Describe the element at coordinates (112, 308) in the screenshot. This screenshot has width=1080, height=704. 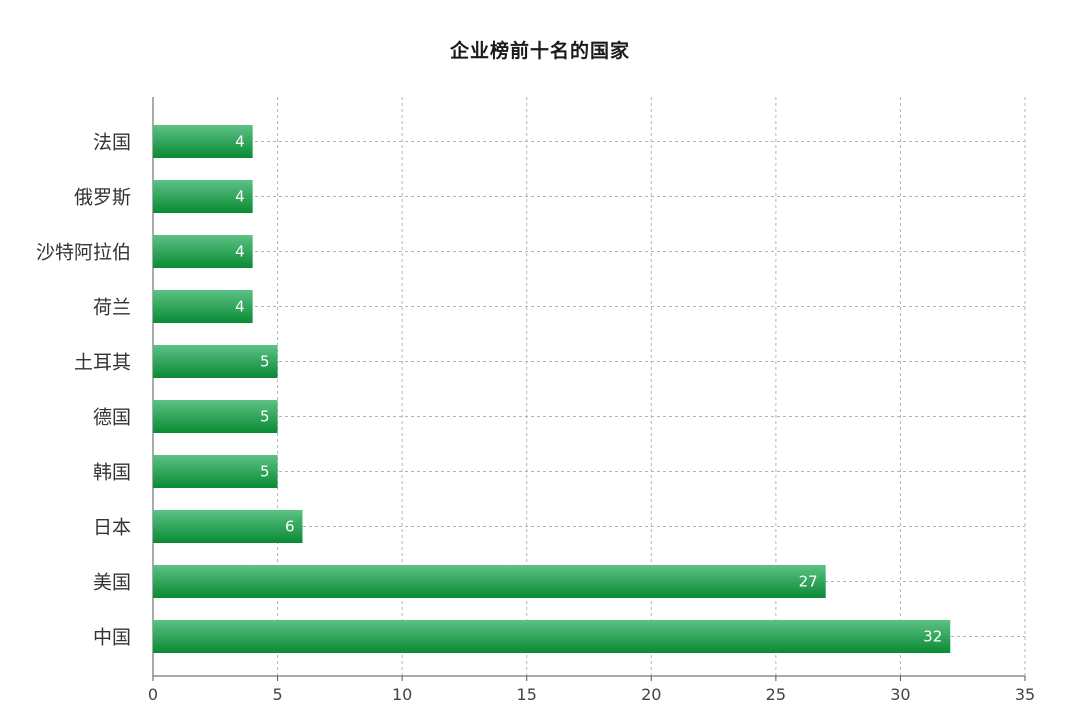
I see `category-label: 荷兰` at that location.